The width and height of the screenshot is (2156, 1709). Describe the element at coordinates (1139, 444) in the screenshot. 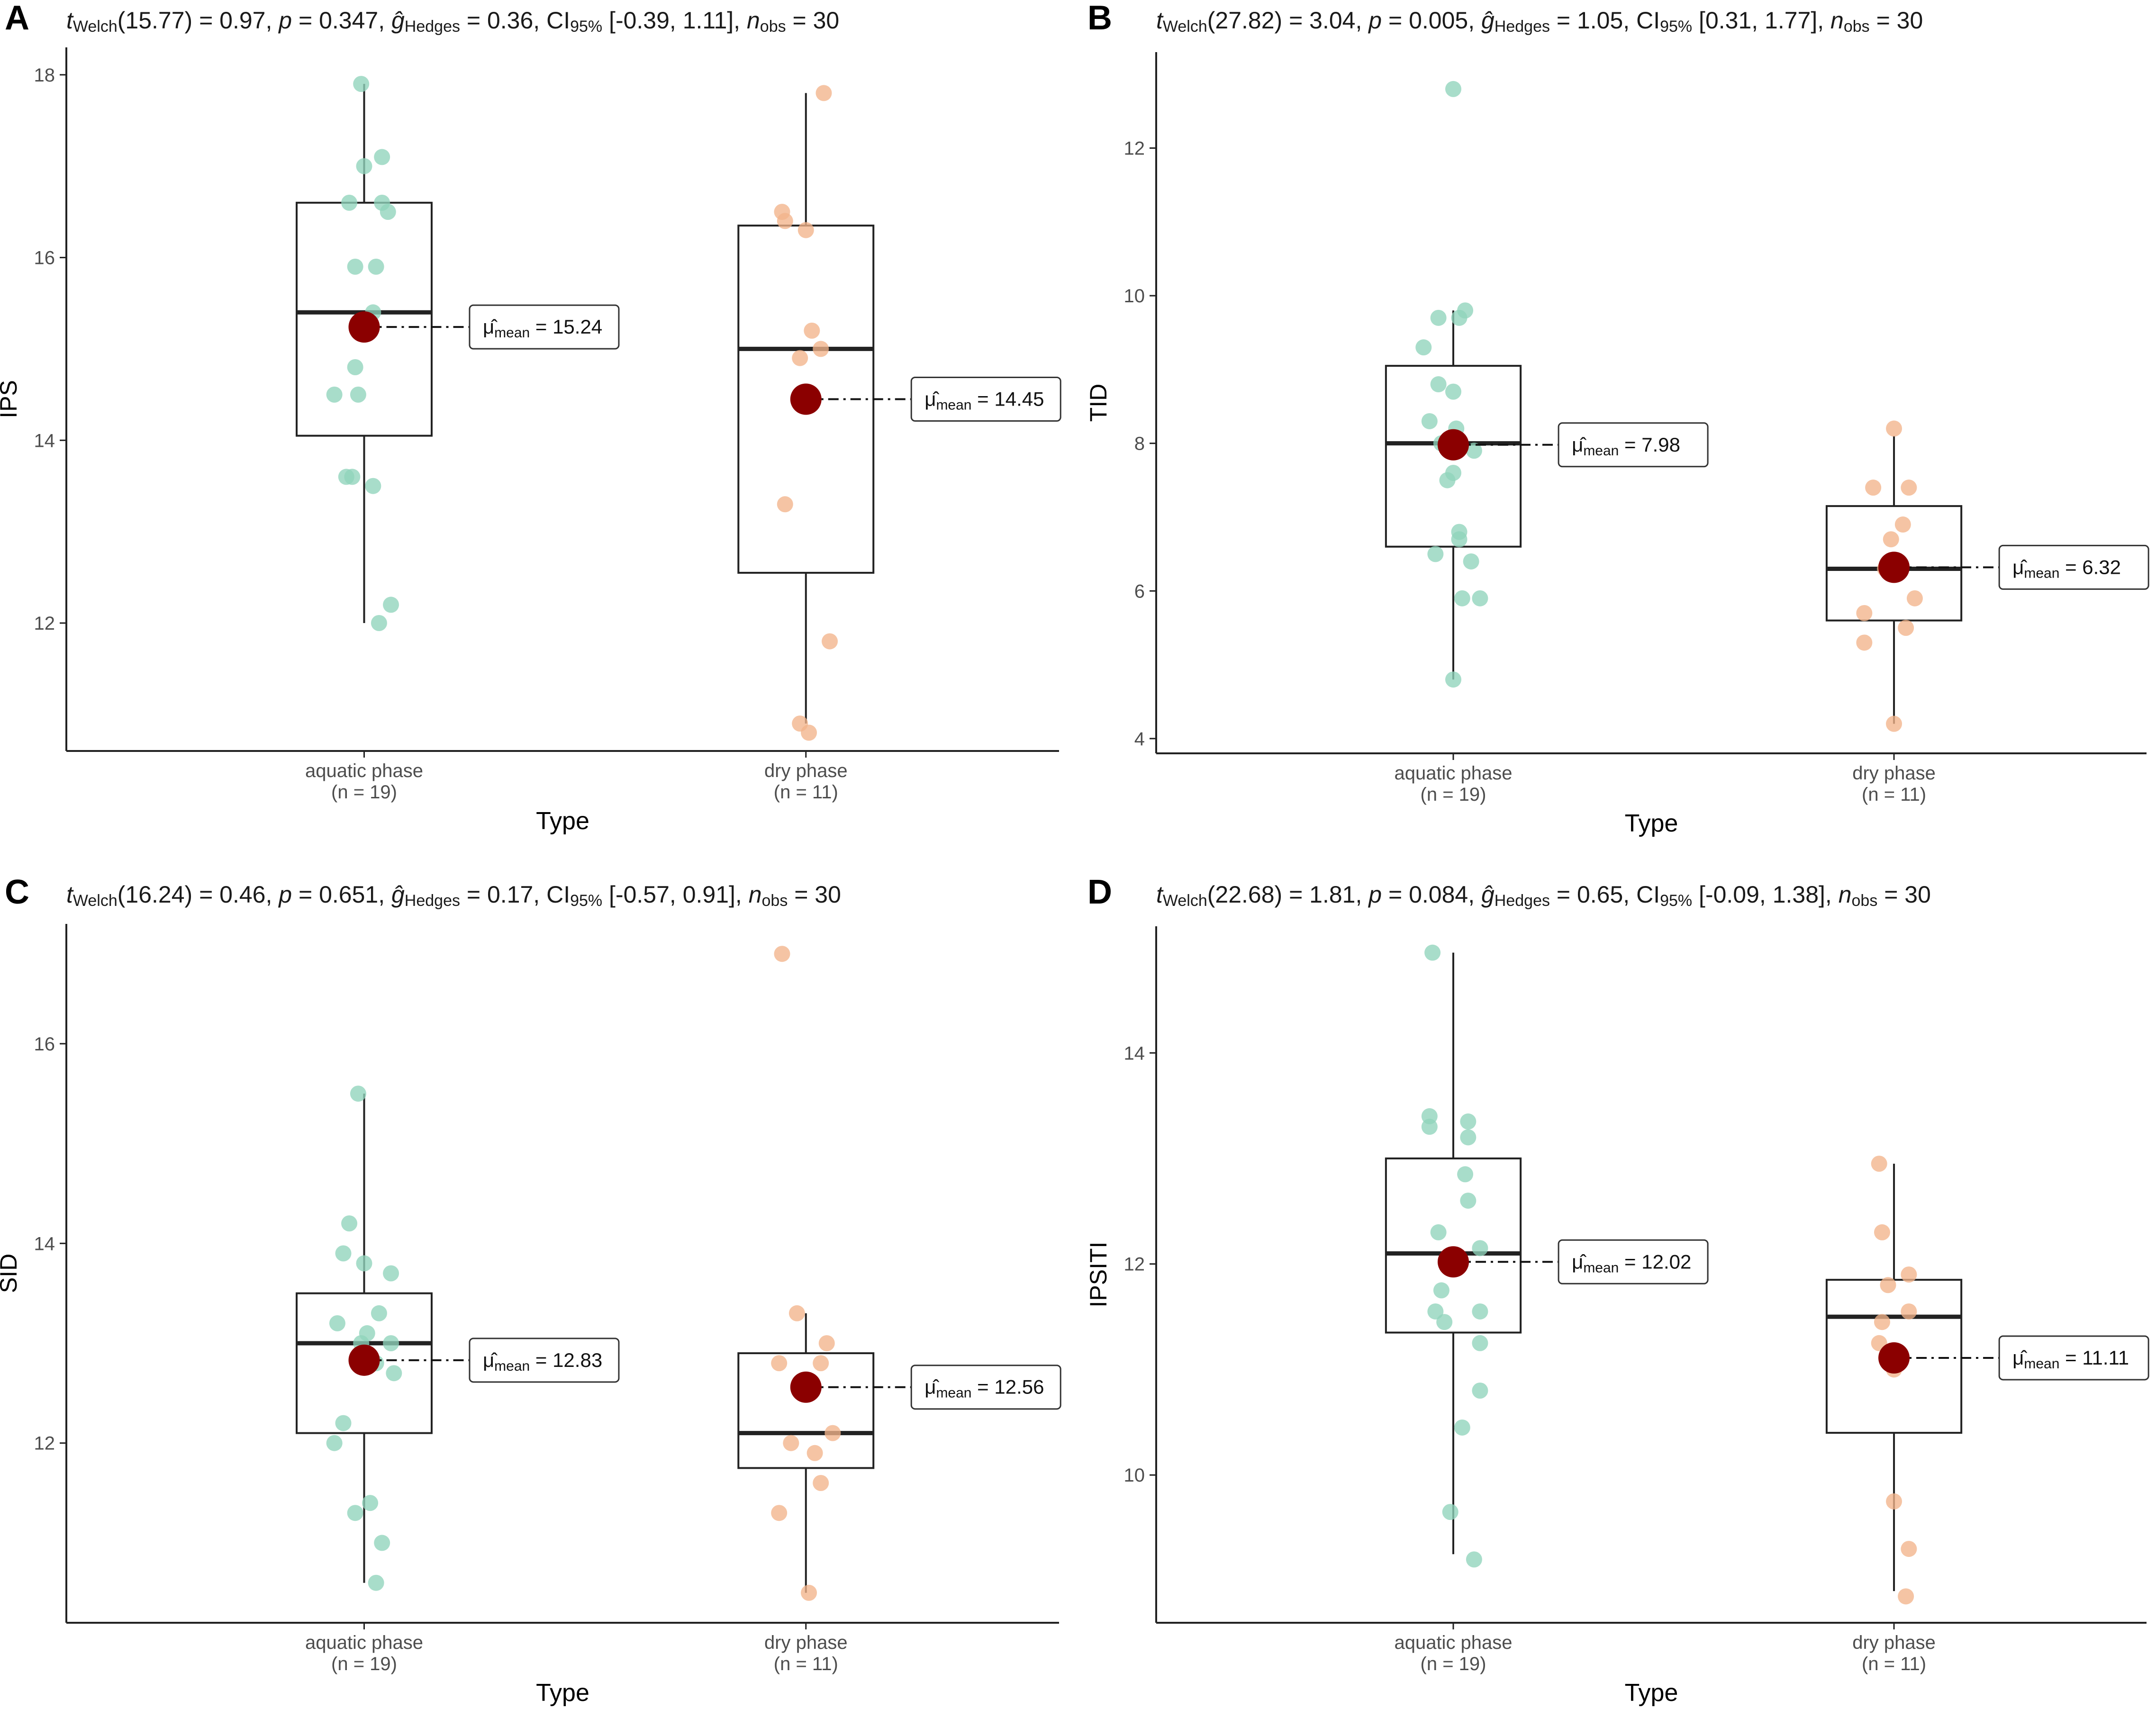

I see `y-tick-label: 8` at that location.